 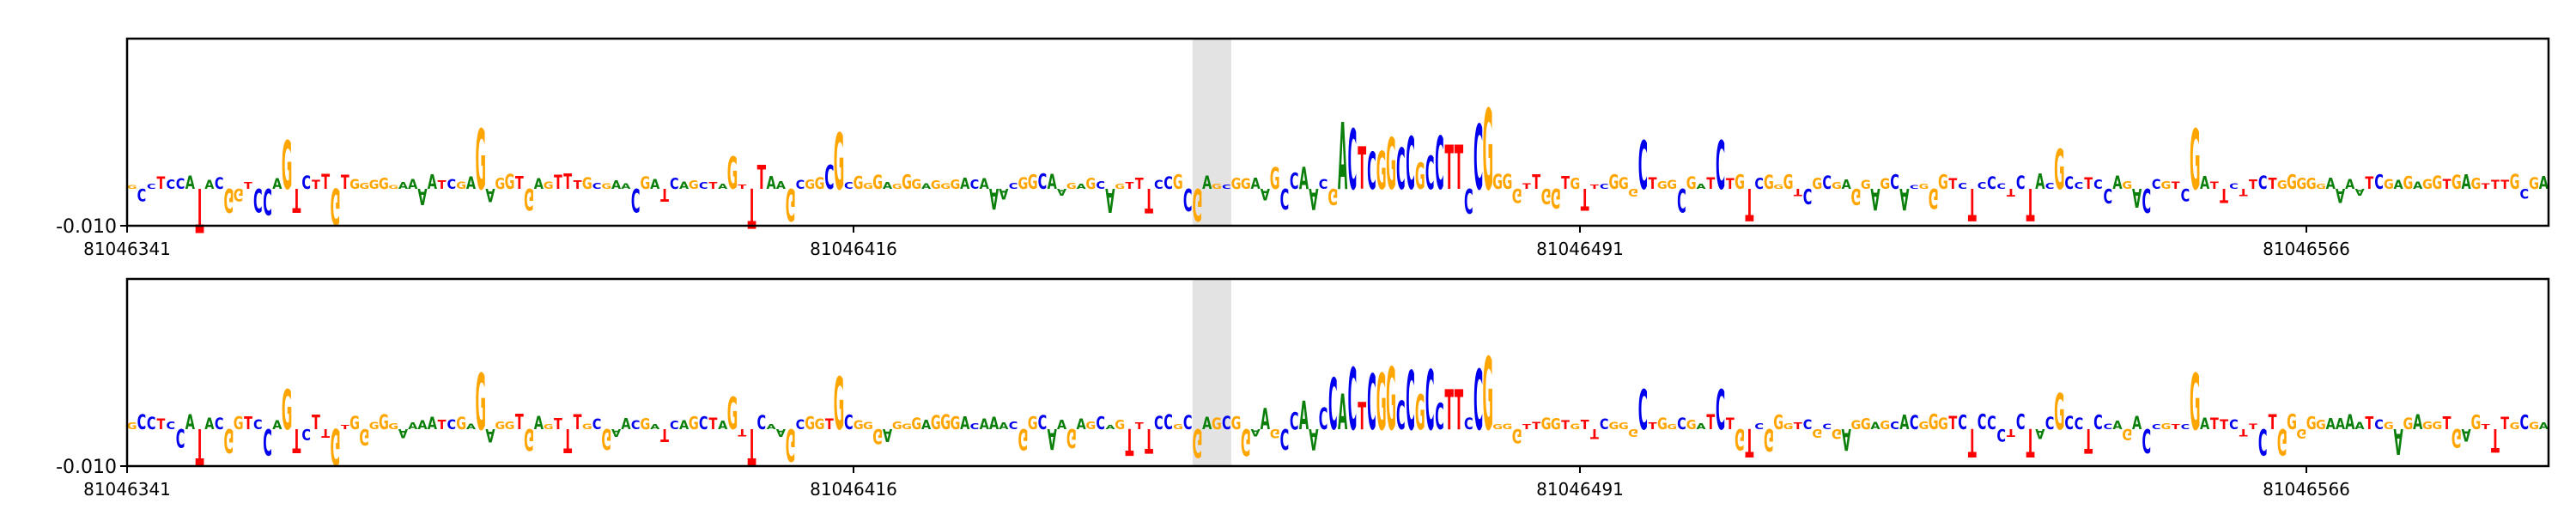 What do you see at coordinates (1580, 249) in the screenshot?
I see `x-tick-label: 81046491` at bounding box center [1580, 249].